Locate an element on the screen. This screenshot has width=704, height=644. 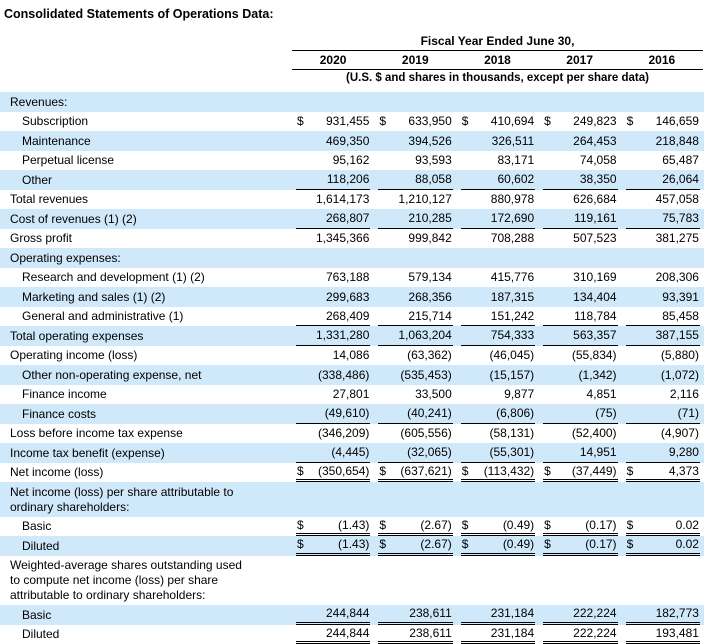
cell-value: 244,844 is located at coordinates (348, 613).